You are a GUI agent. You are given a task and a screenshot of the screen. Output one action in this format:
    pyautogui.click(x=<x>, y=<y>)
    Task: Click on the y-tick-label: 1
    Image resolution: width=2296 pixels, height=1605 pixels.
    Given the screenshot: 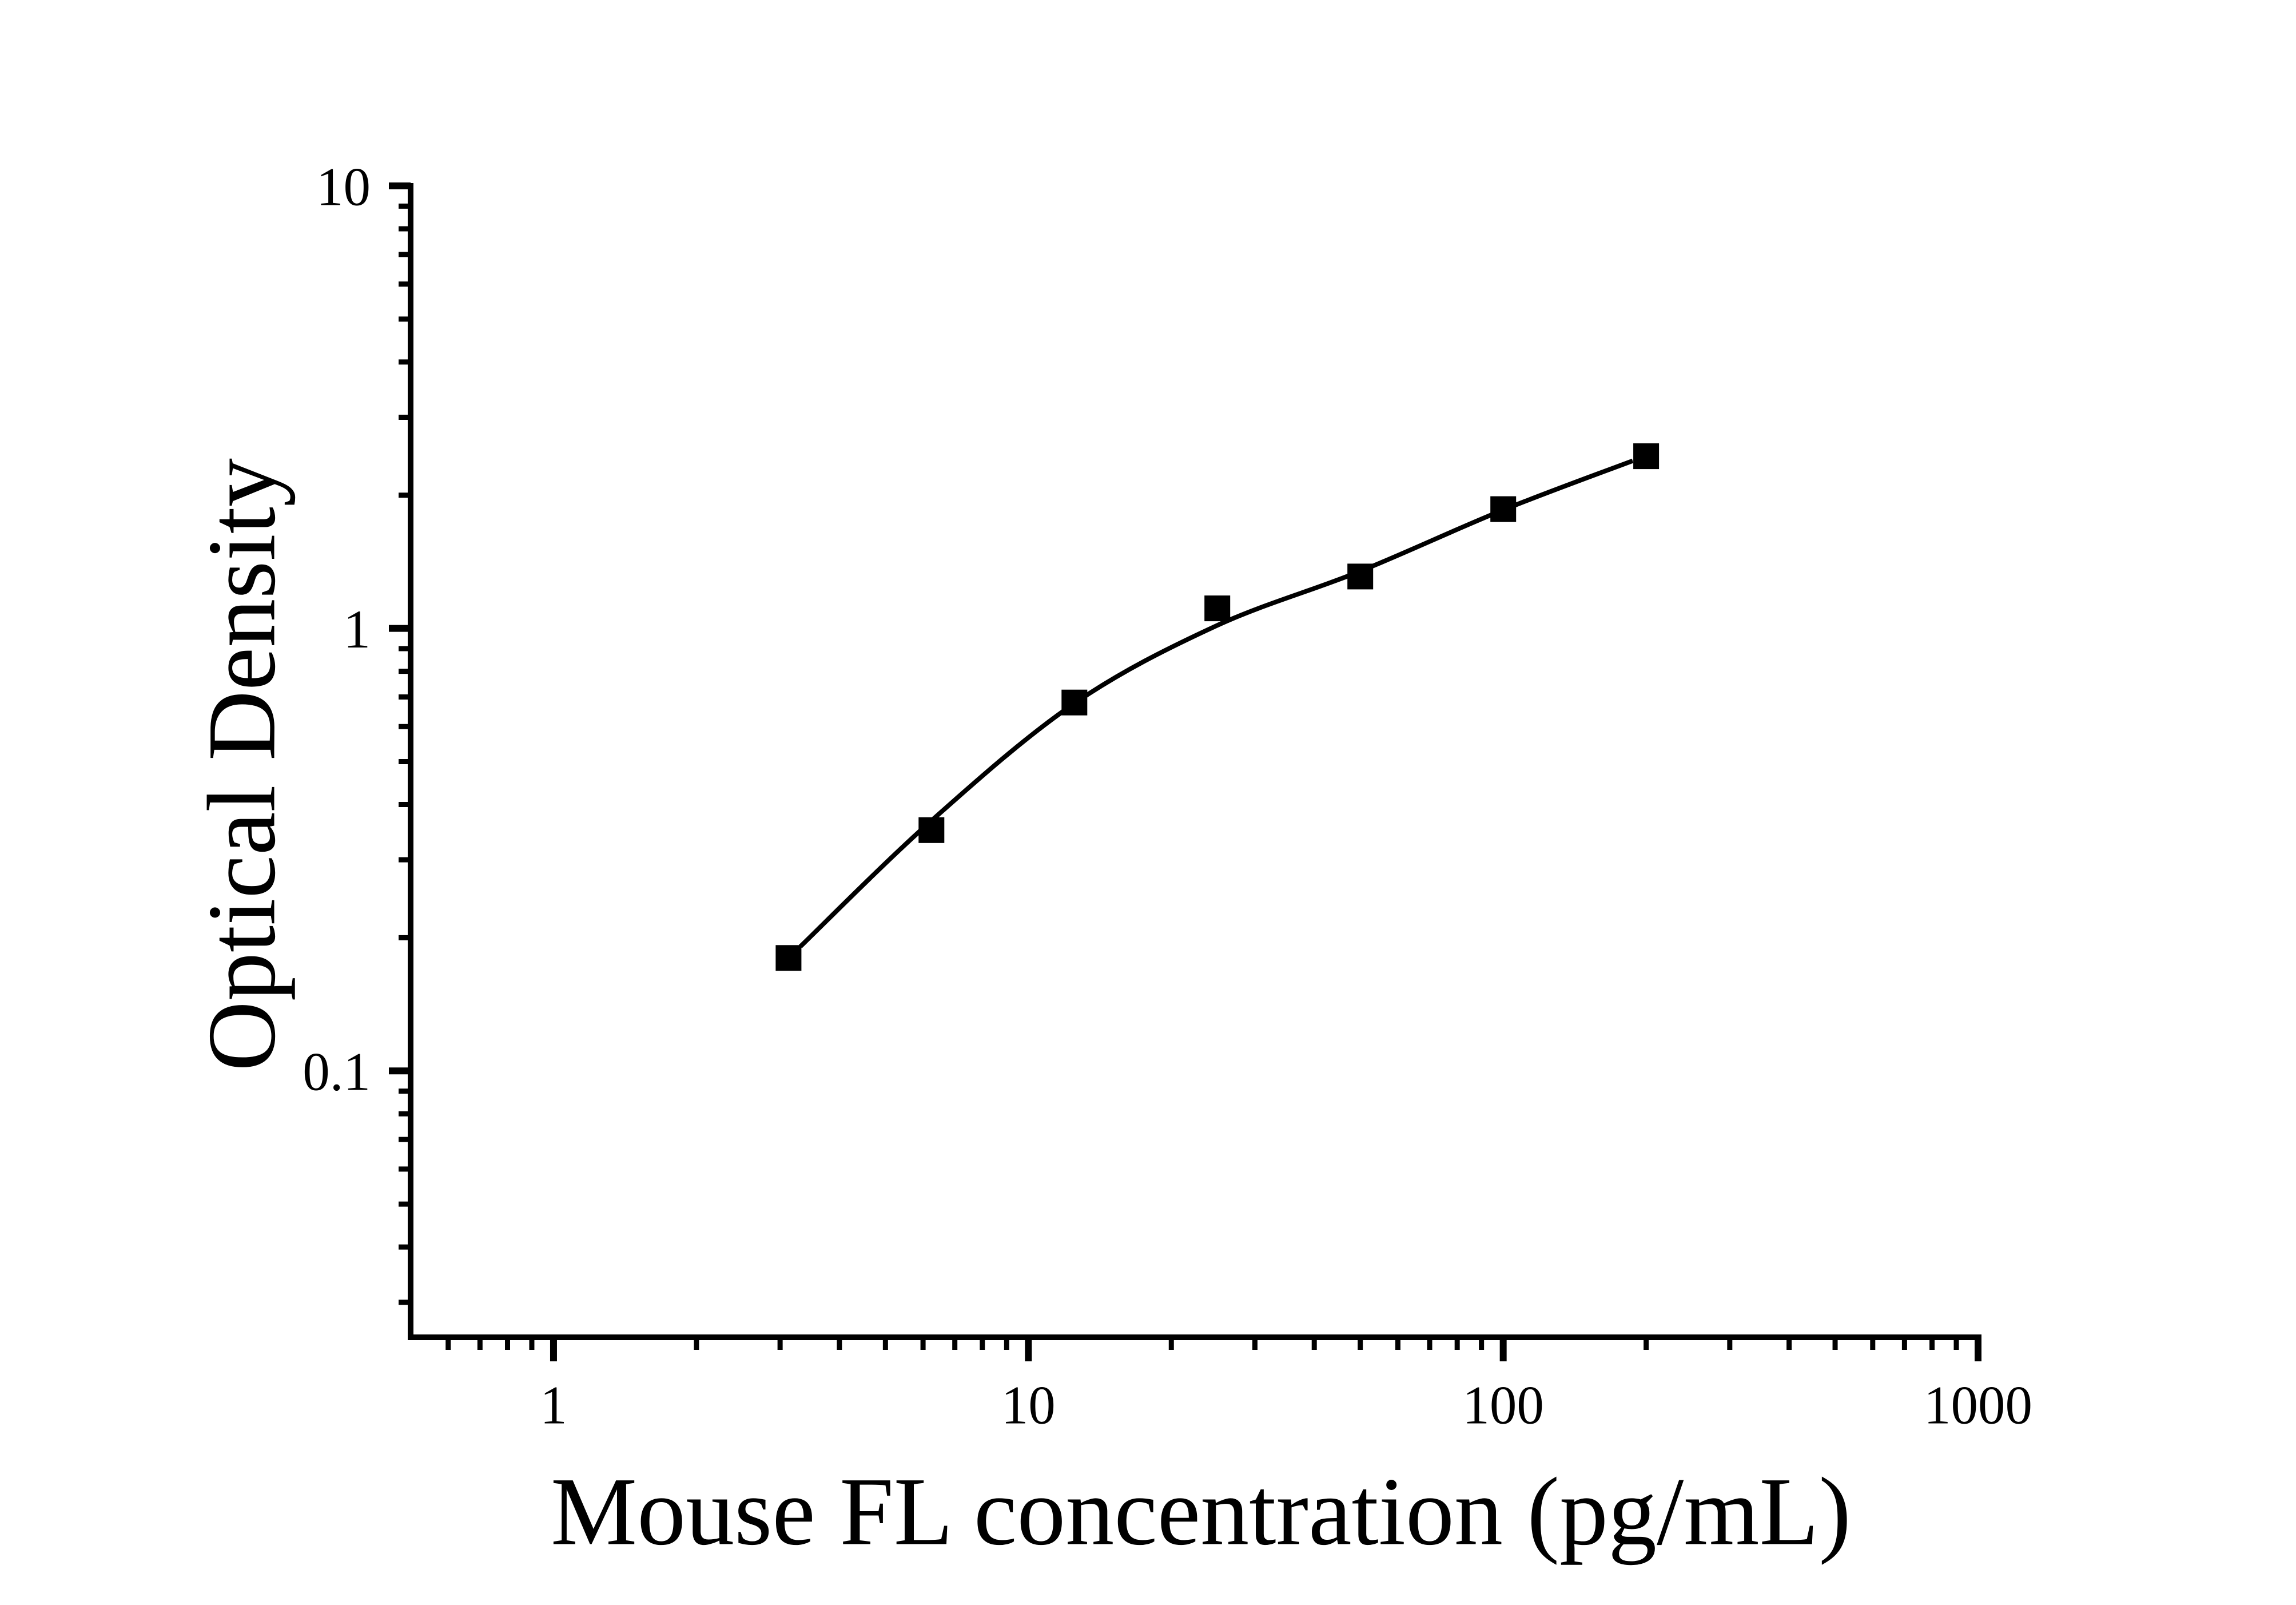 What is the action you would take?
    pyautogui.click(x=357, y=629)
    